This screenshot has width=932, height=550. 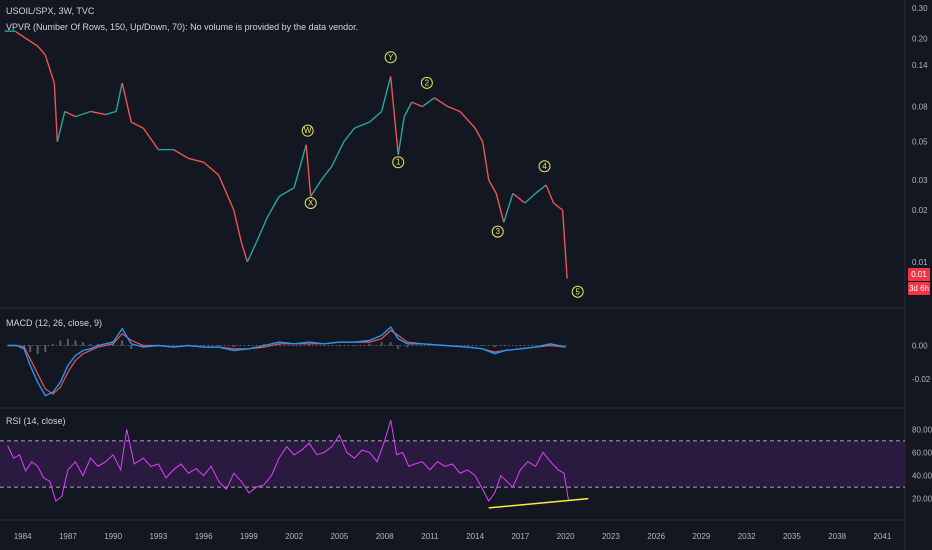 What do you see at coordinates (68, 536) in the screenshot?
I see `time-tick-label: 1987` at bounding box center [68, 536].